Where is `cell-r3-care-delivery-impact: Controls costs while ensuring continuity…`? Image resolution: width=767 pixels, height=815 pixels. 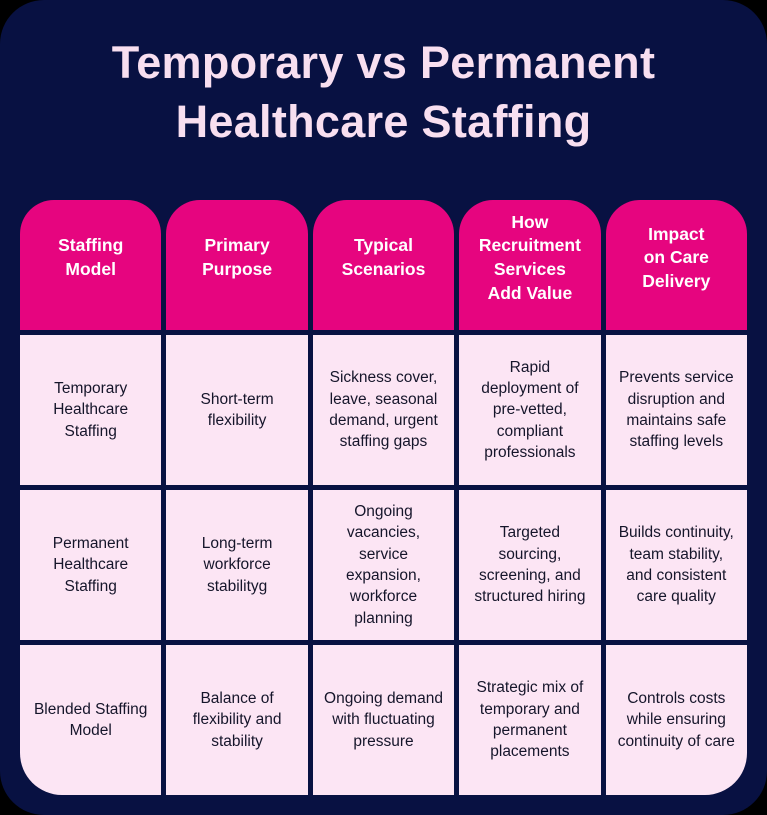
cell-r3-care-delivery-impact: Controls costs while ensuring continuity… is located at coordinates (676, 720).